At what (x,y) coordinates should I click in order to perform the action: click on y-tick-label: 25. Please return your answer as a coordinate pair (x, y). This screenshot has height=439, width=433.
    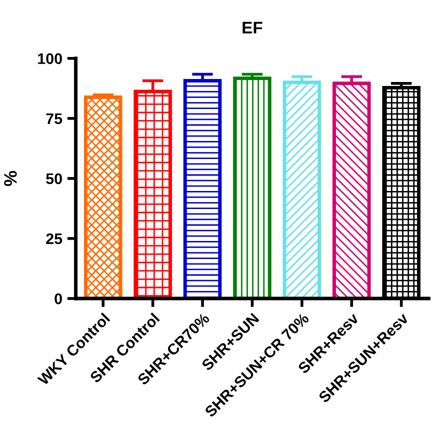
    Looking at the image, I should click on (54, 238).